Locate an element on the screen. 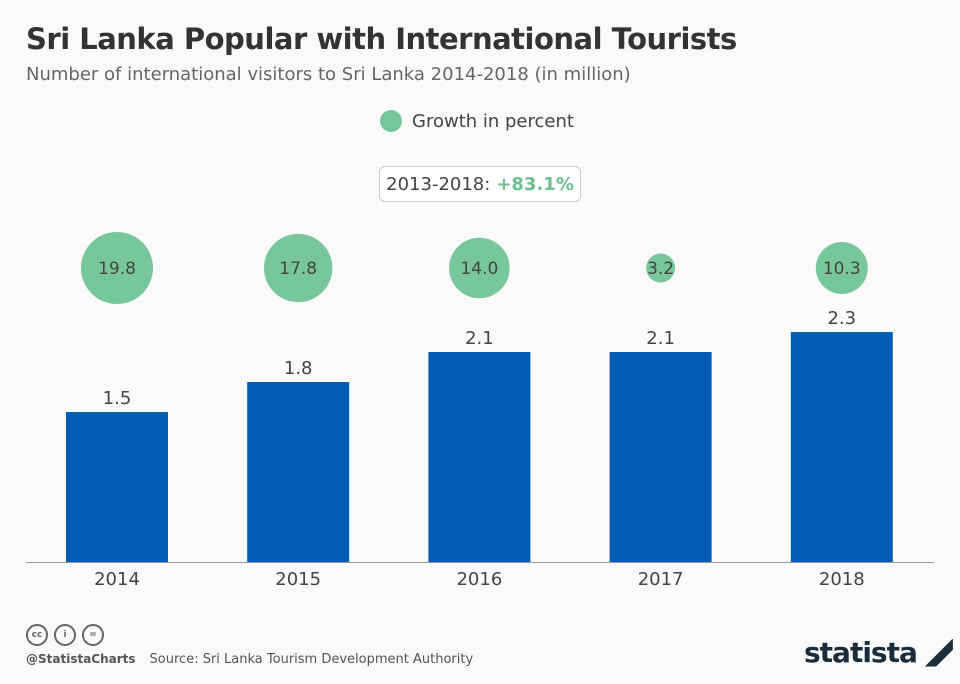 This screenshot has height=684, width=960. x-tick-2017: 2017 is located at coordinates (661, 579).